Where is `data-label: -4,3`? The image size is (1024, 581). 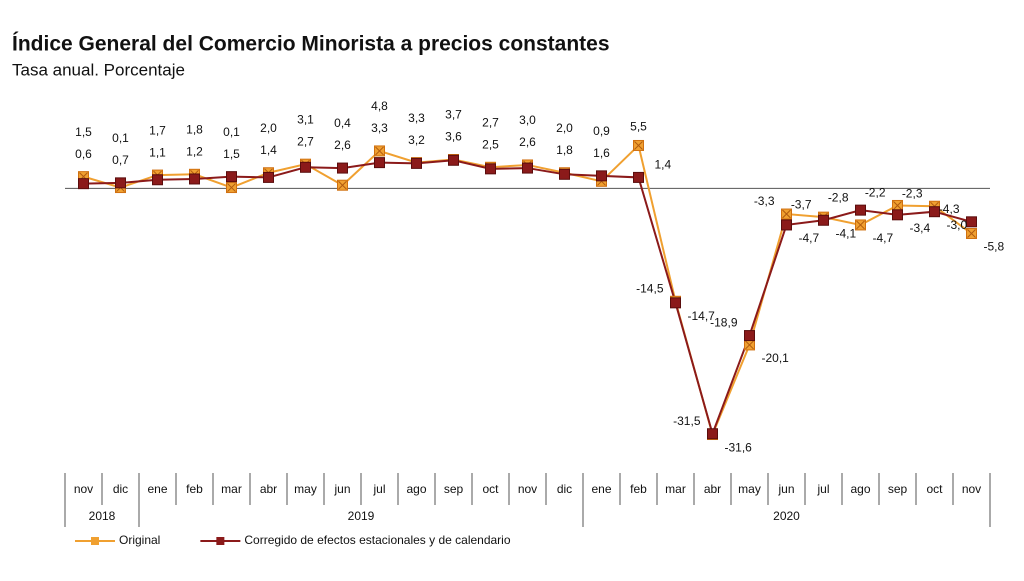 data-label: -4,3 is located at coordinates (949, 209).